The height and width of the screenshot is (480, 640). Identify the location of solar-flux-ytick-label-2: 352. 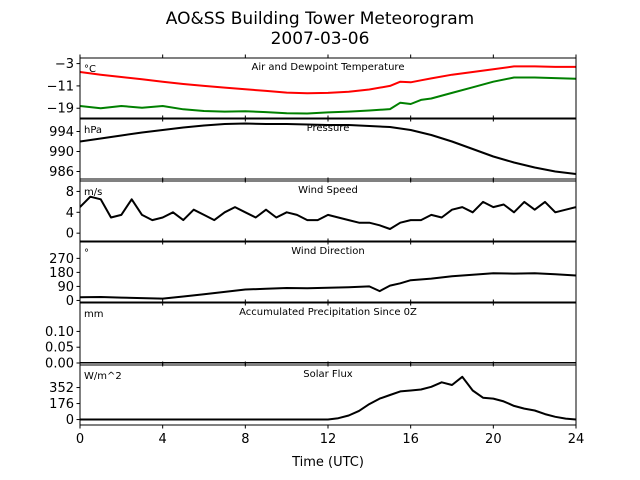
(61, 388).